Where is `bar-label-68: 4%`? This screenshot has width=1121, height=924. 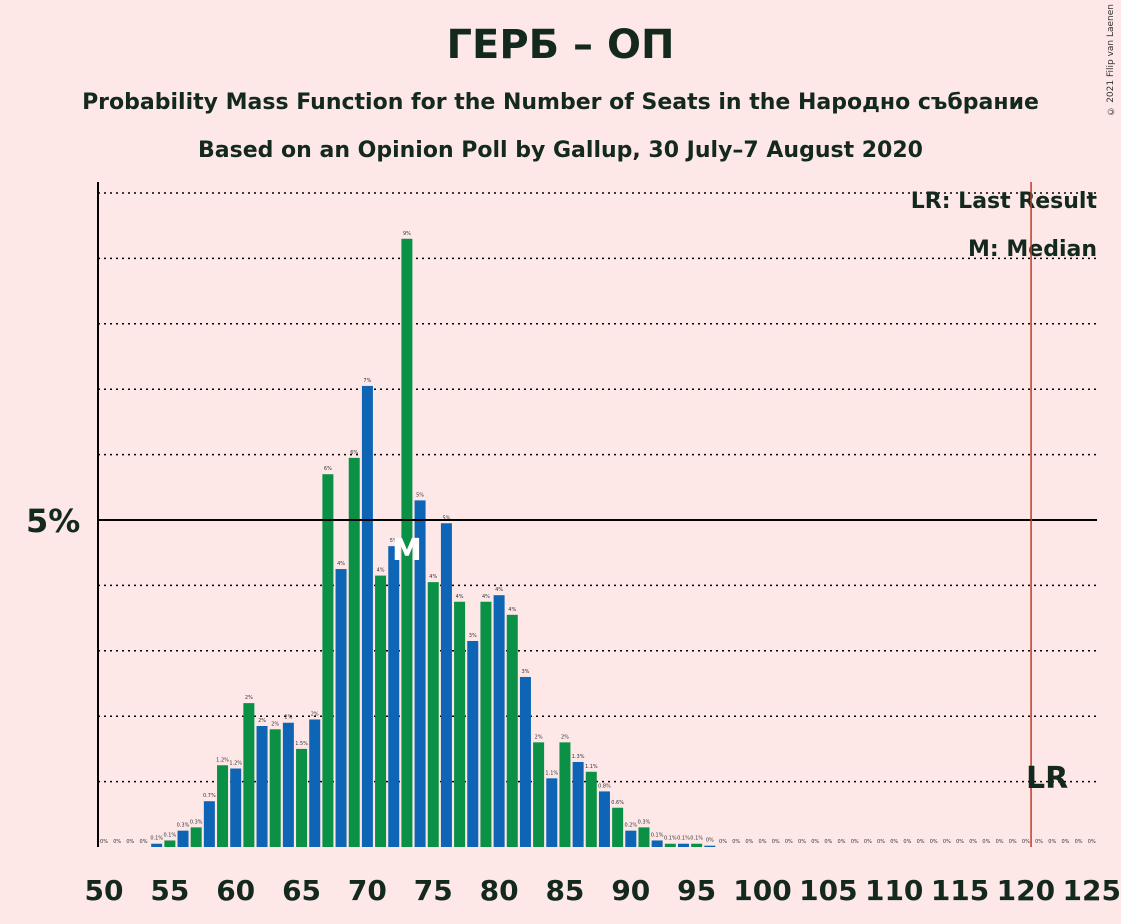 bar-label-68: 4% is located at coordinates (341, 564).